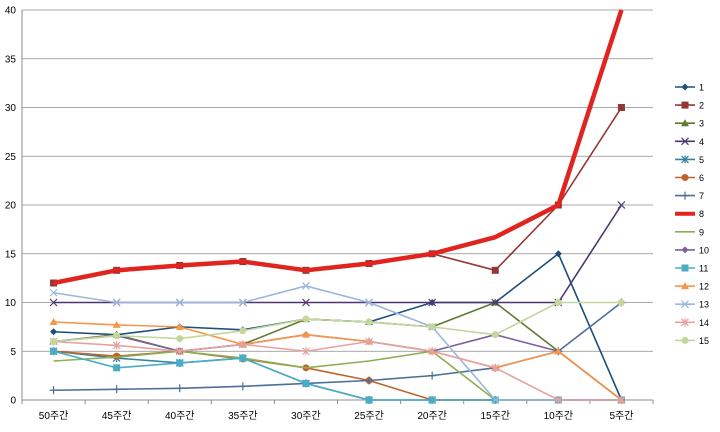 The height and width of the screenshot is (432, 720). I want to click on y-tick-label: 30, so click(11, 108).